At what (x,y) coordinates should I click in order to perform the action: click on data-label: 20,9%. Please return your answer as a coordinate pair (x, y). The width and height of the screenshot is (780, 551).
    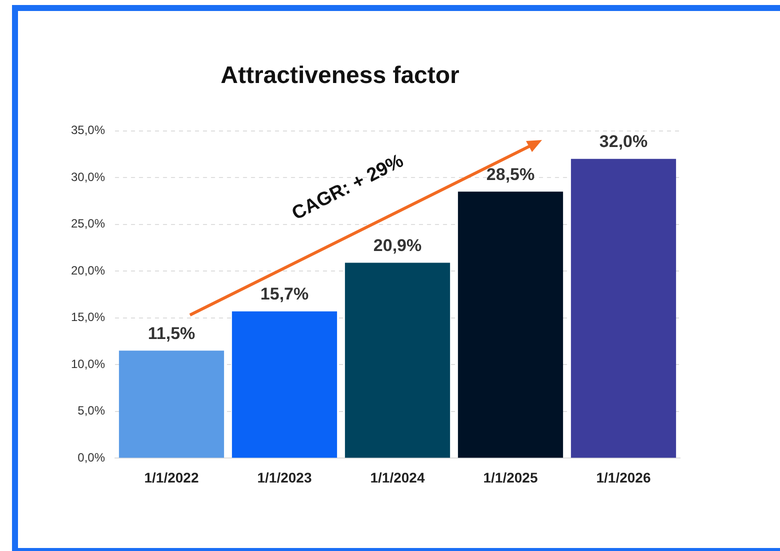
    Looking at the image, I should click on (397, 245).